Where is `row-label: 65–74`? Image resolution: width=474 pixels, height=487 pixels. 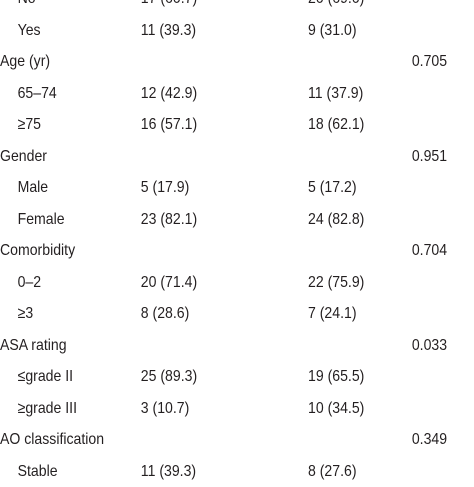
row-label: 65–74 is located at coordinates (37, 94).